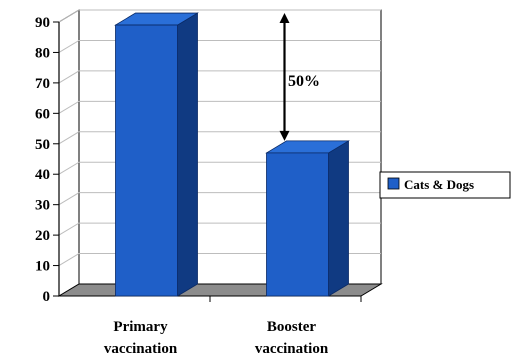 The width and height of the screenshot is (512, 362). Describe the element at coordinates (42, 145) in the screenshot. I see `y-tick-label: 50` at that location.